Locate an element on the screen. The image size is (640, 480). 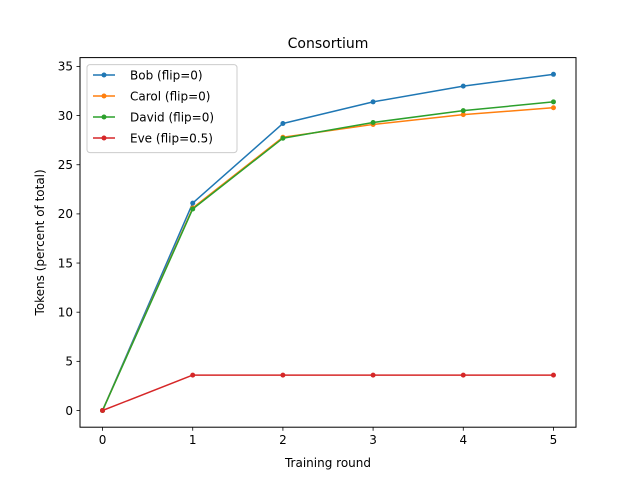
y-tick-label: 20 is located at coordinates (65, 214).